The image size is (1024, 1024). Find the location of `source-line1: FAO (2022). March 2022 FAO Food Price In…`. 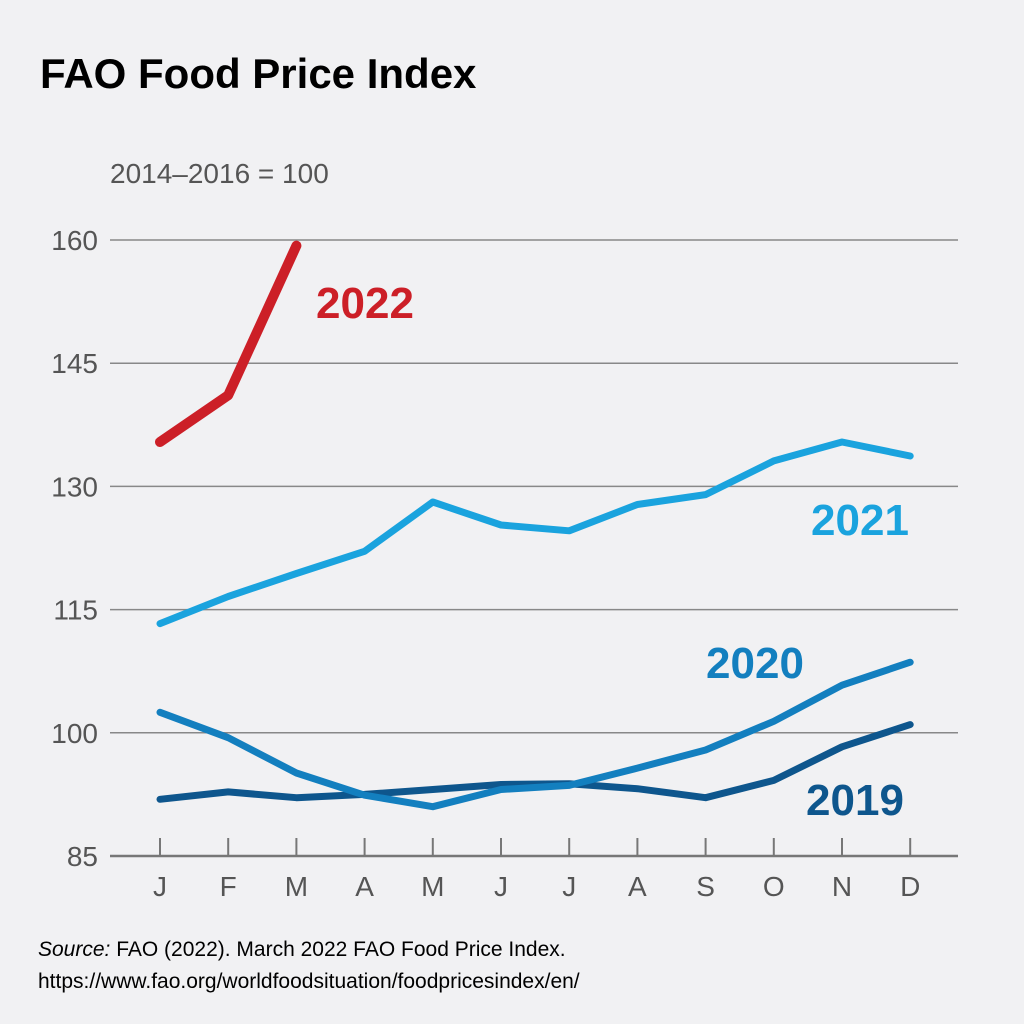

source-line1: FAO (2022). March 2022 FAO Food Price In… is located at coordinates (338, 949).